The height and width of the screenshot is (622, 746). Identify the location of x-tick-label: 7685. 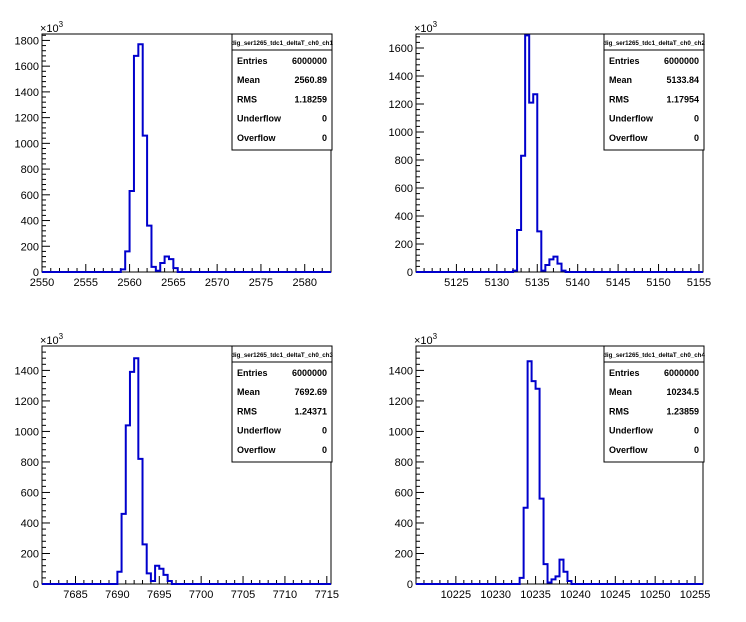
(75, 595).